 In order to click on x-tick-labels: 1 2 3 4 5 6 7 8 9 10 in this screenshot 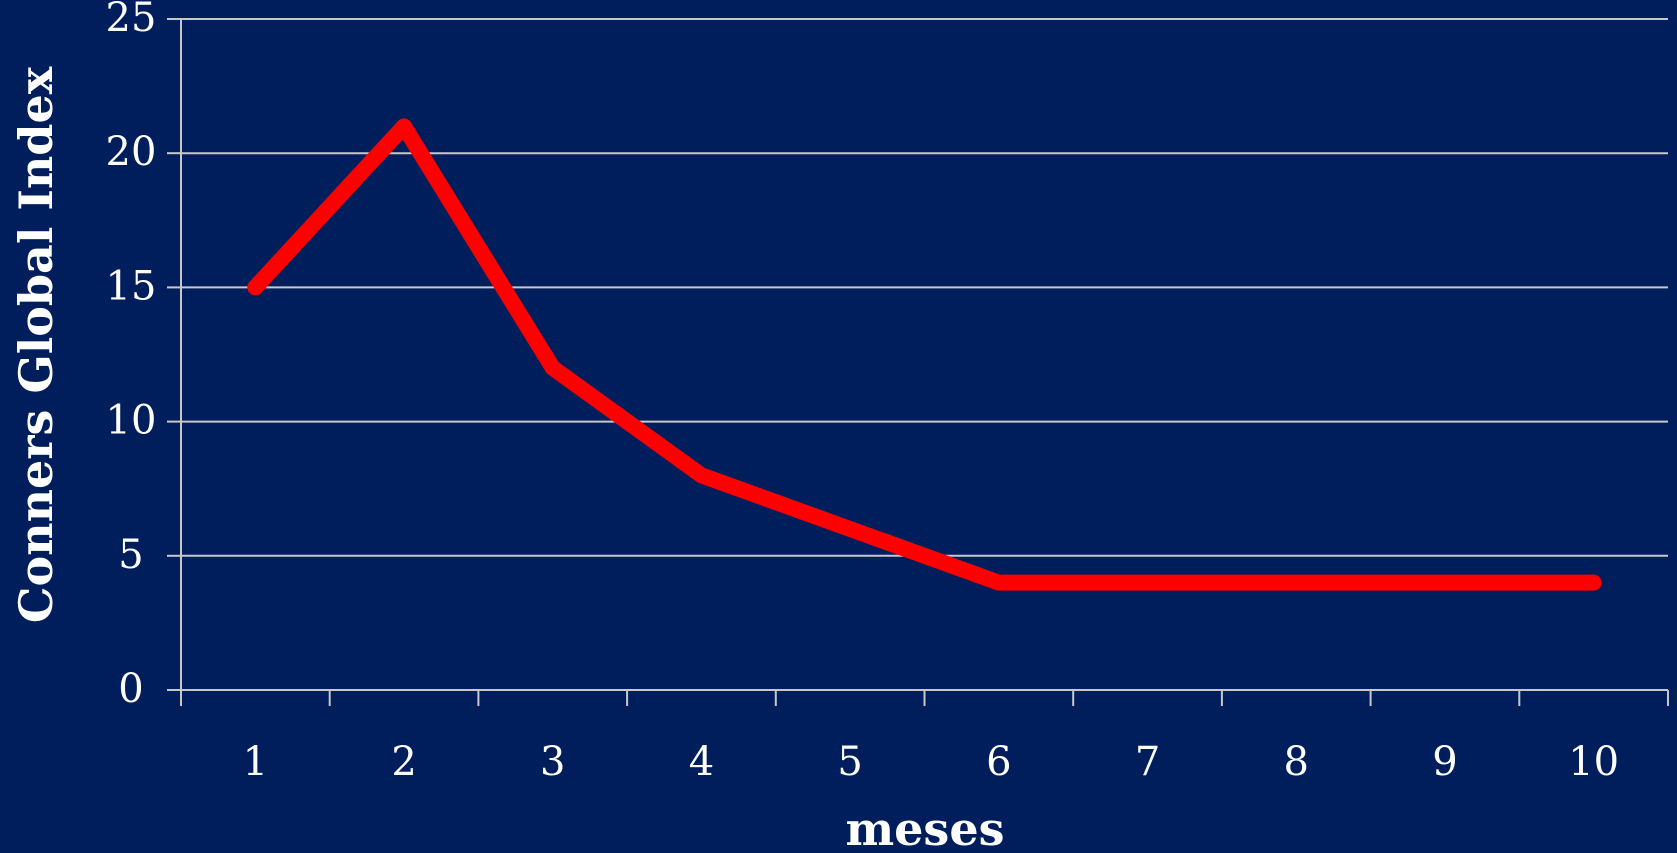, I will do `click(931, 762)`.